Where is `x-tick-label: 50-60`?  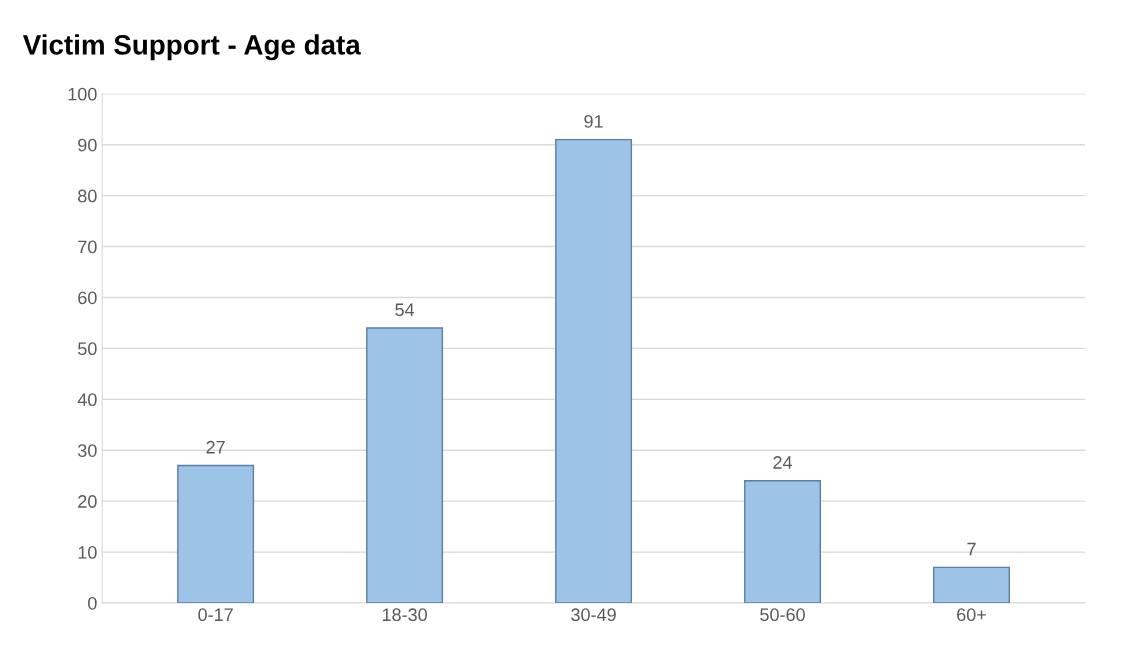 x-tick-label: 50-60 is located at coordinates (782, 615).